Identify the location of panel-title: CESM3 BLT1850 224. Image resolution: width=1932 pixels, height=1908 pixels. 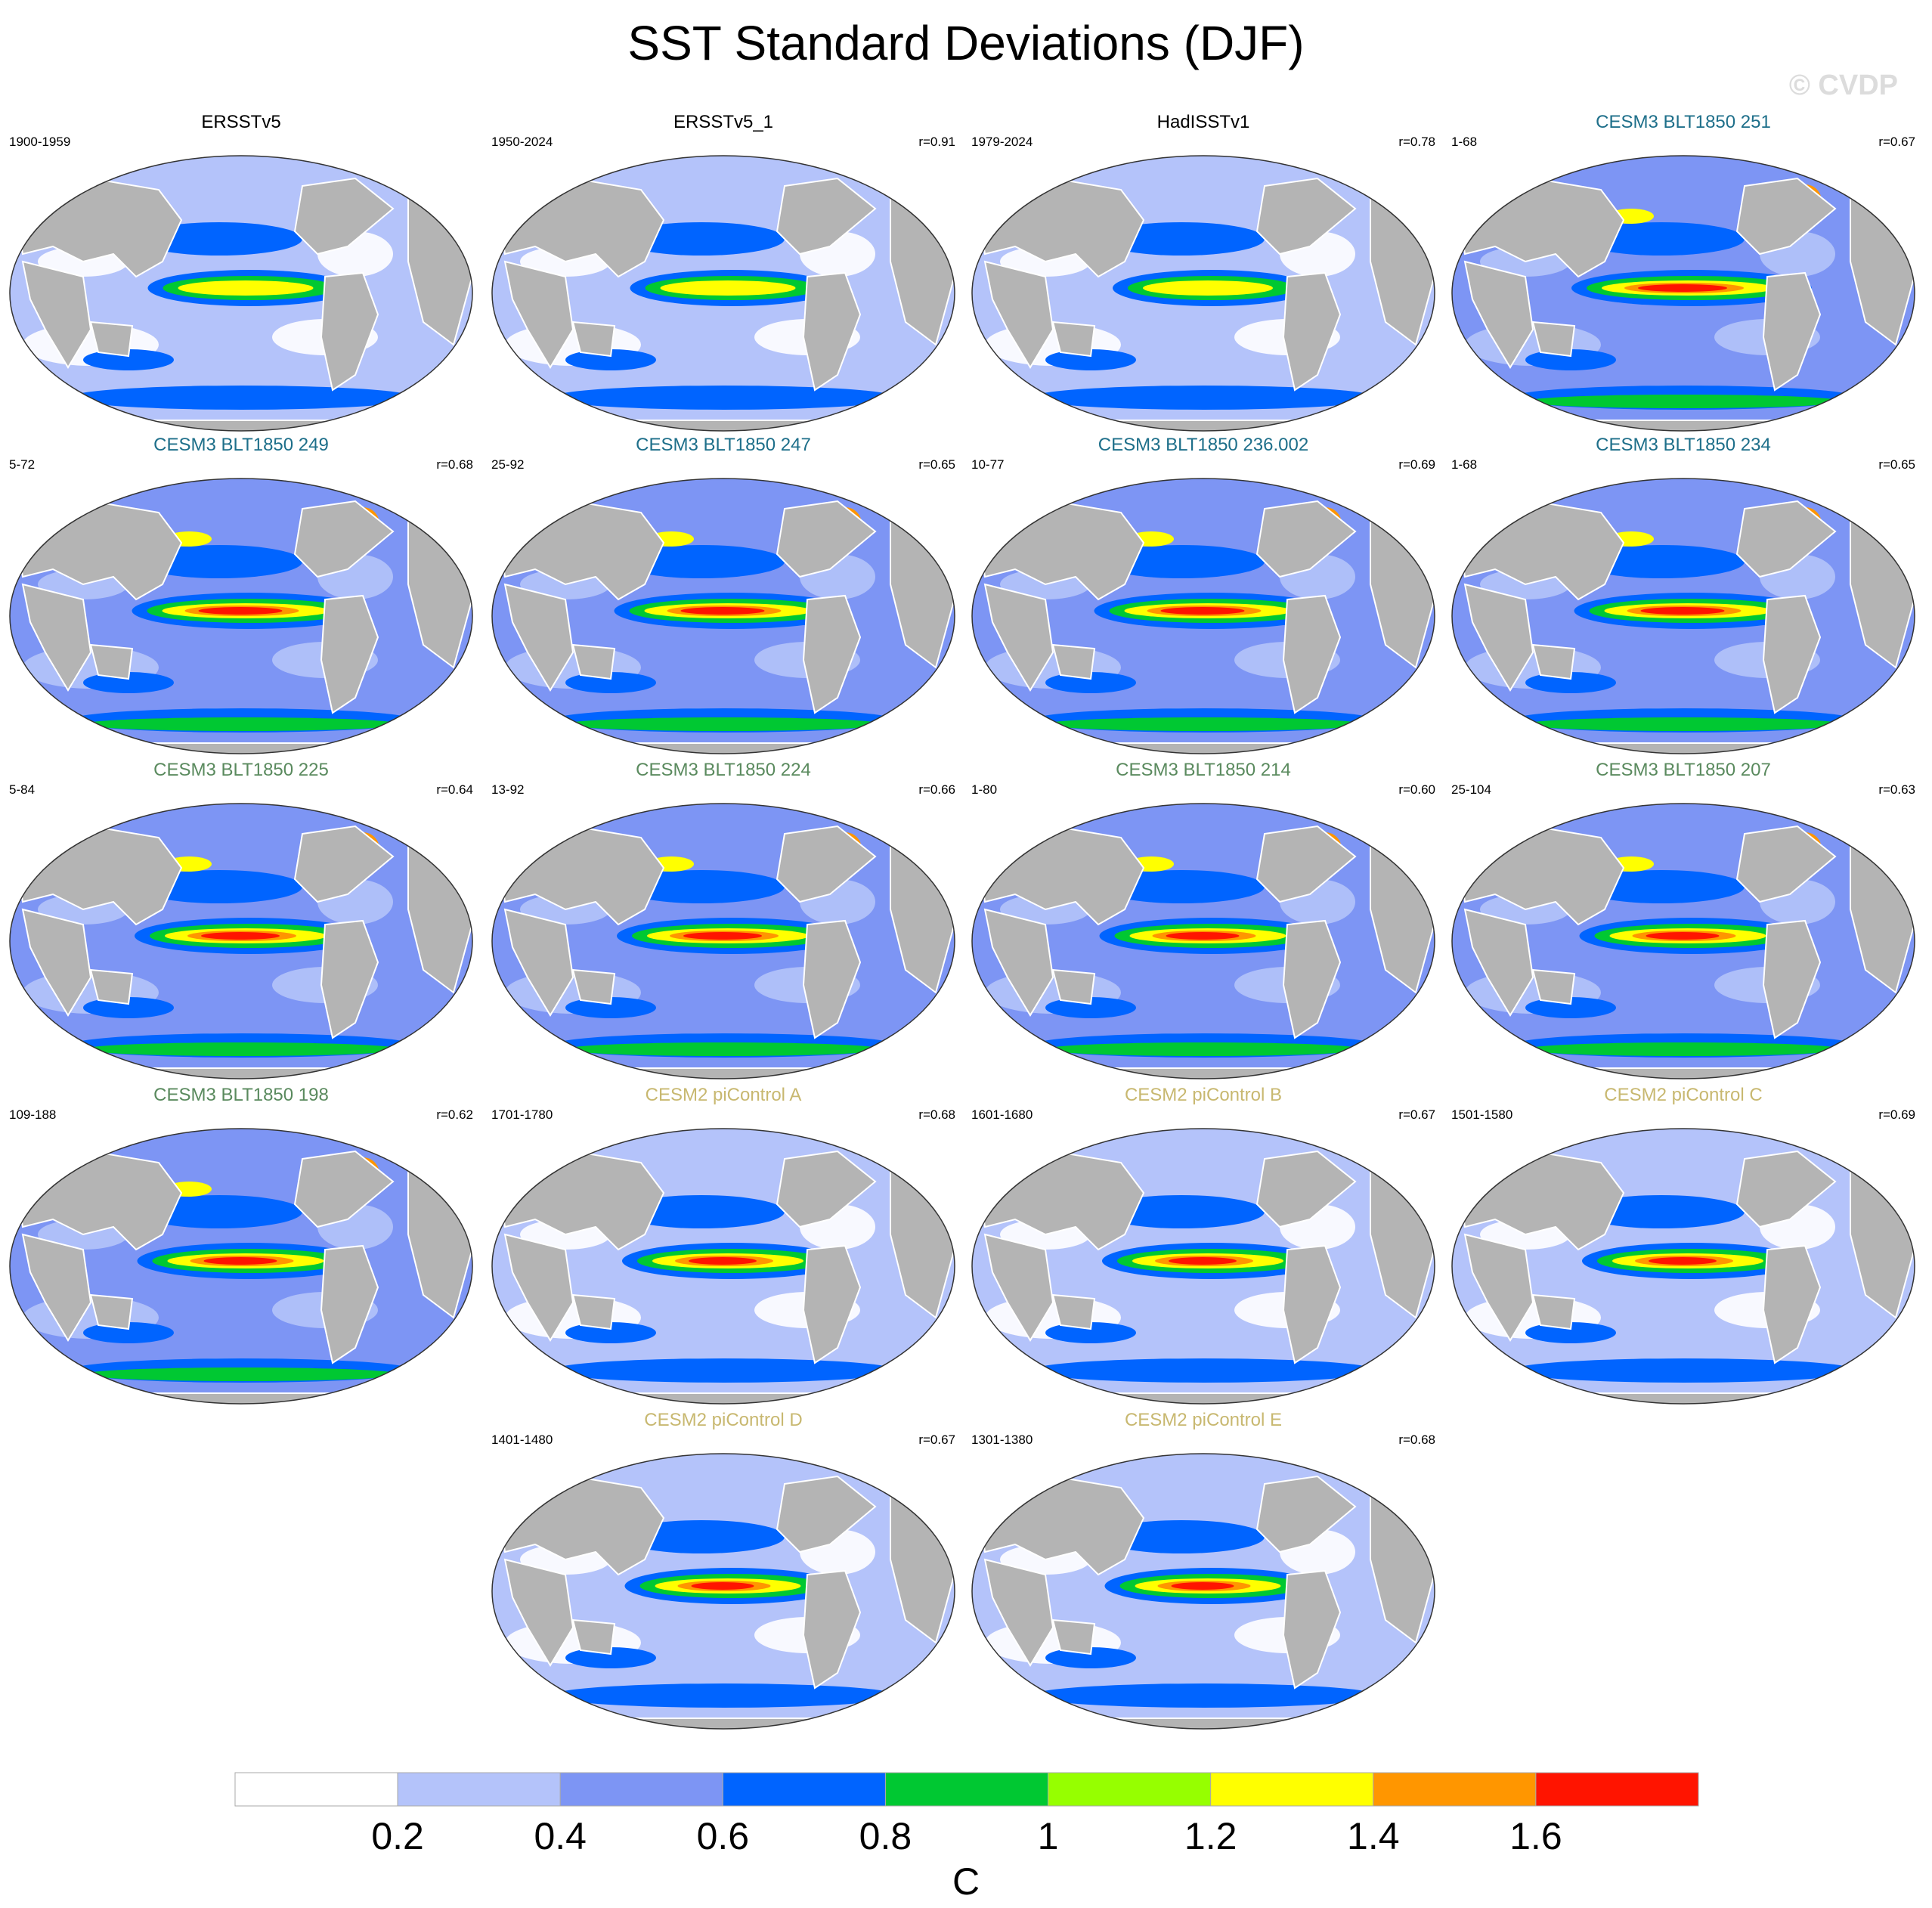
(723, 770).